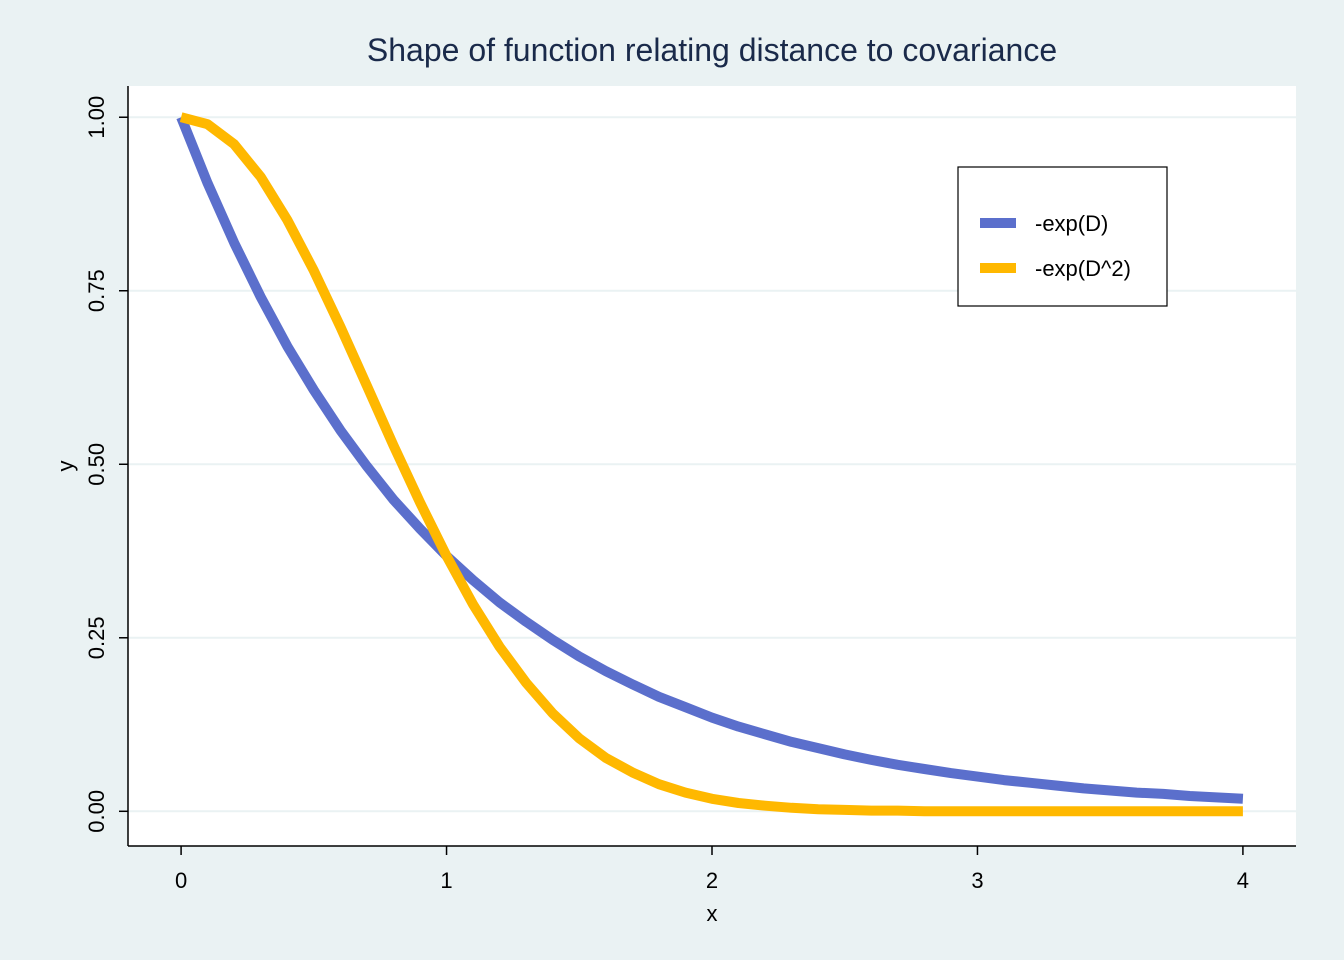 This screenshot has height=960, width=1344. I want to click on y-tick-label-0: 0.00, so click(96, 811).